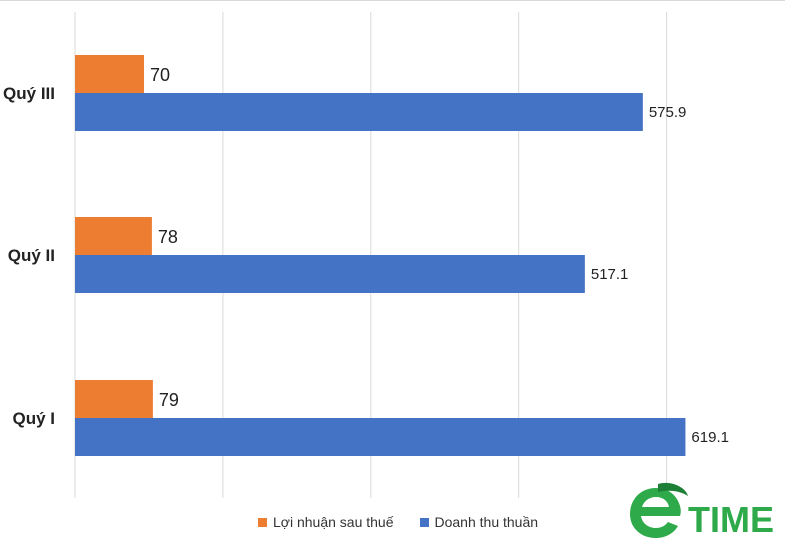  I want to click on category-label: Quý III, so click(29, 93).